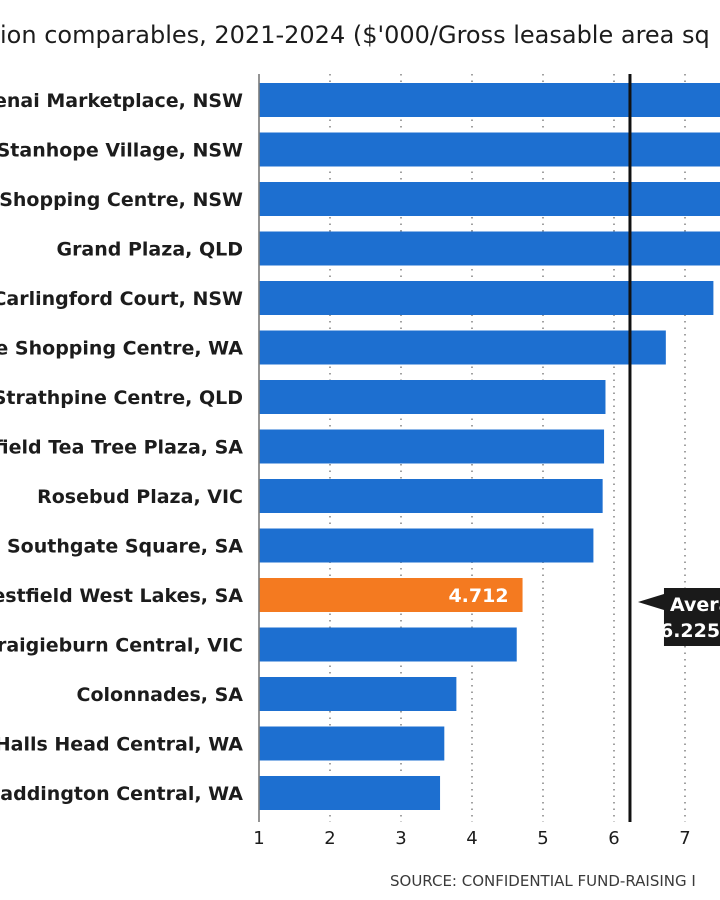 This screenshot has width=720, height=900. Describe the element at coordinates (125, 547) in the screenshot. I see `category-label: Southgate Square, SA` at that location.